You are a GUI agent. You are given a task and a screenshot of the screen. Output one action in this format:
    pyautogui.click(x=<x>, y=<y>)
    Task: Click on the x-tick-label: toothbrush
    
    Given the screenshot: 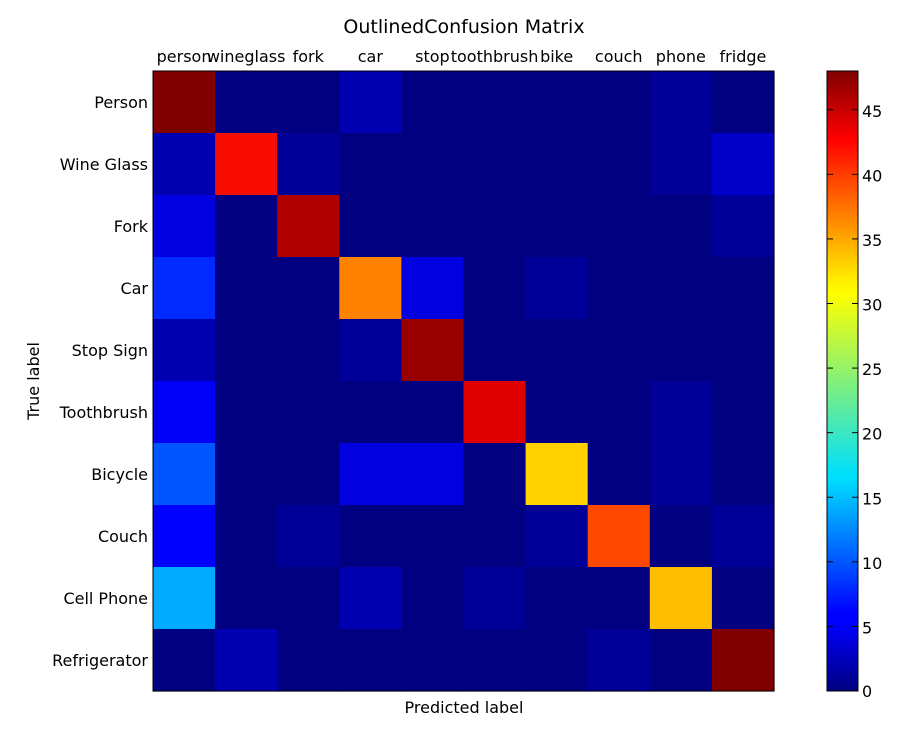 What is the action you would take?
    pyautogui.click(x=495, y=56)
    